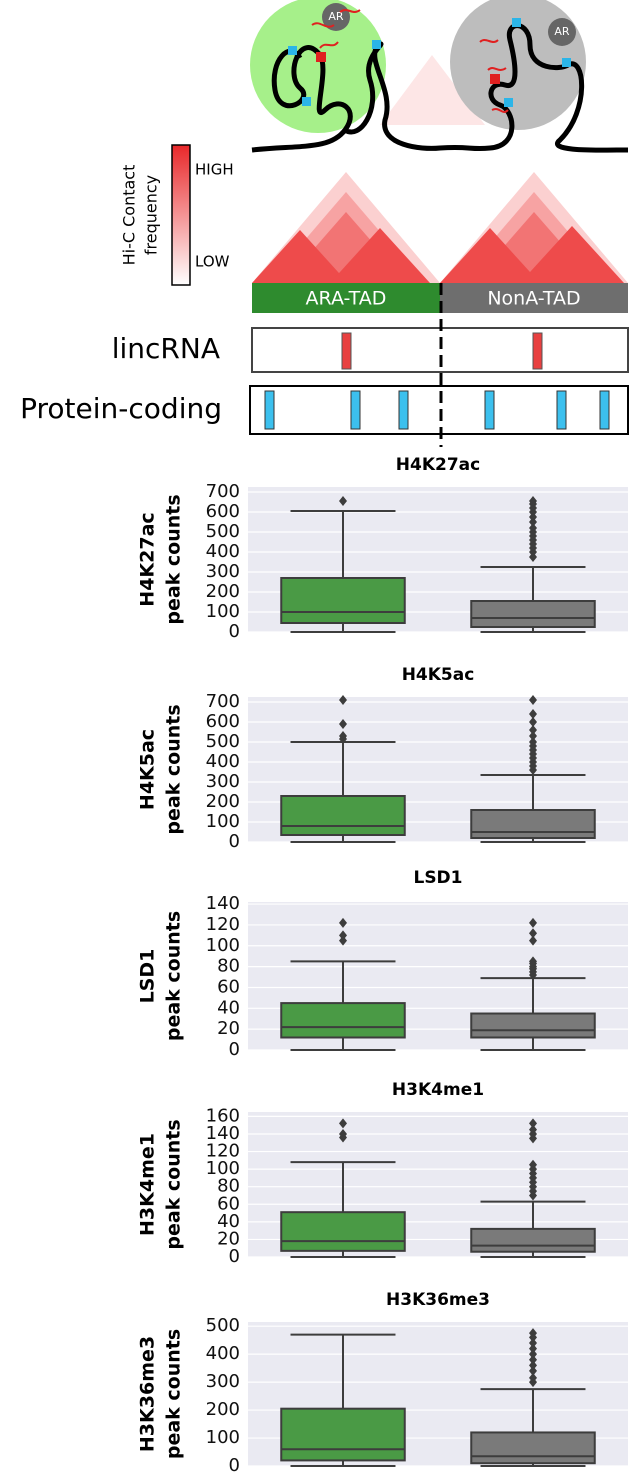 This screenshot has height=1479, width=633. What do you see at coordinates (439, 410) in the screenshot?
I see `track-box` at bounding box center [439, 410].